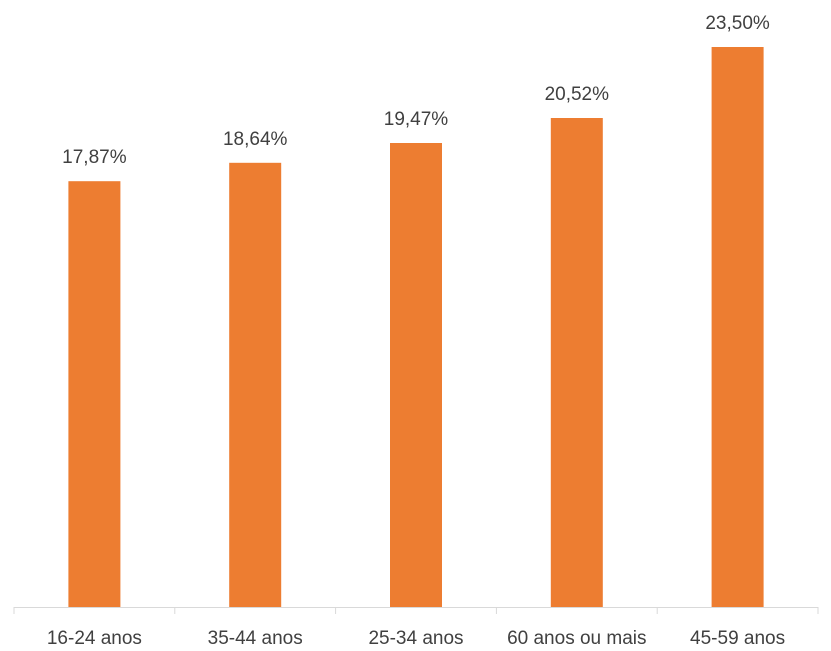 The image size is (831, 651). What do you see at coordinates (576, 638) in the screenshot?
I see `x-tick-label-4: 60 anos ou mais` at bounding box center [576, 638].